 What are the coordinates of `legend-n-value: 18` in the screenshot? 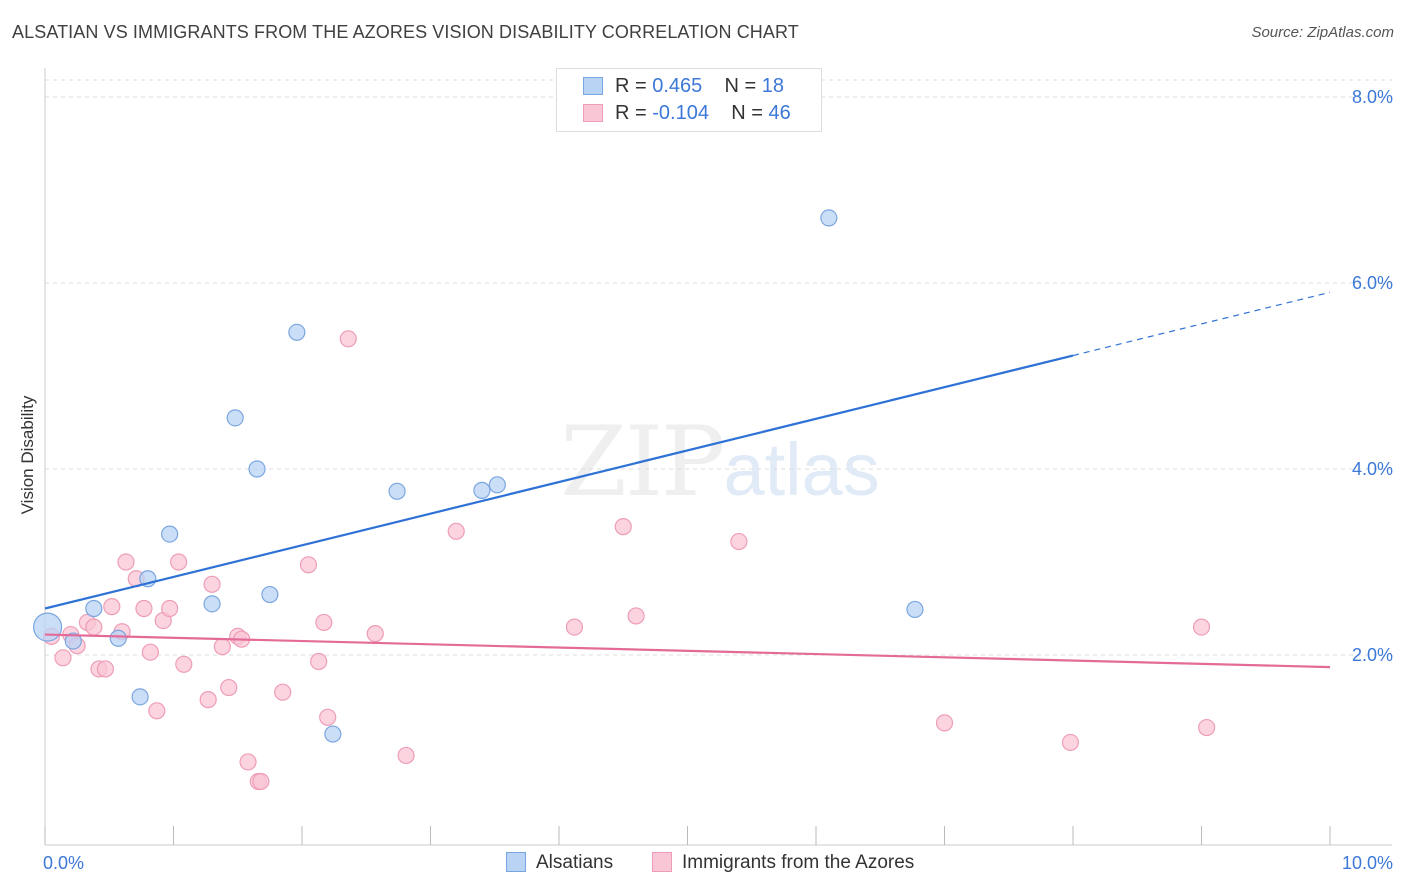 It's located at (773, 86).